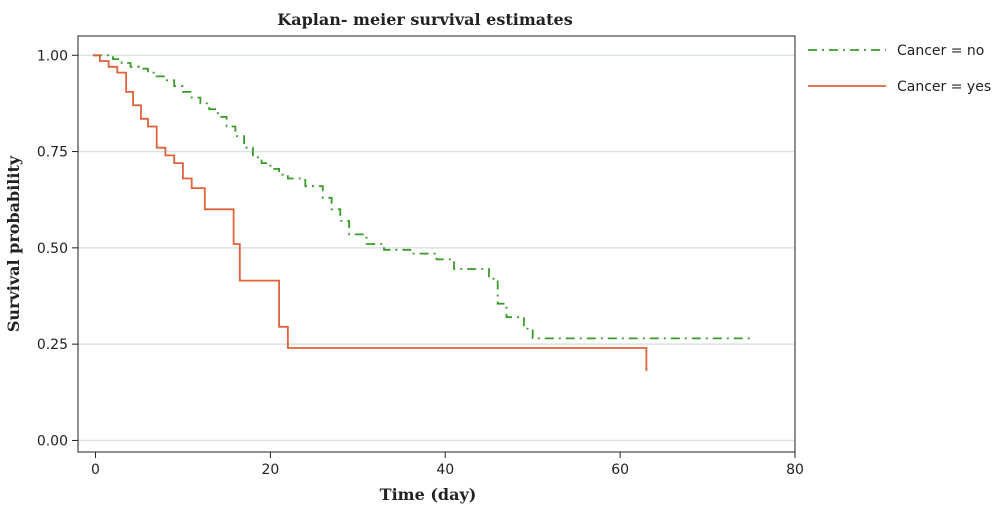  Describe the element at coordinates (940, 51) in the screenshot. I see `legend-label: Cancer = no` at that location.